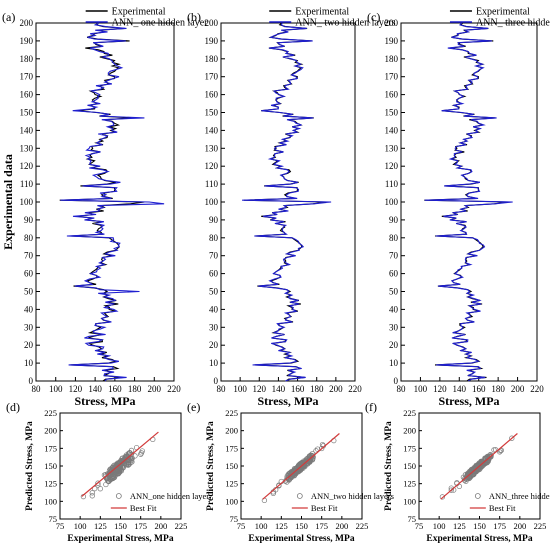 The image size is (550, 550). What do you see at coordinates (27, 184) in the screenshot?
I see `y-tick-label: 110` at bounding box center [27, 184].